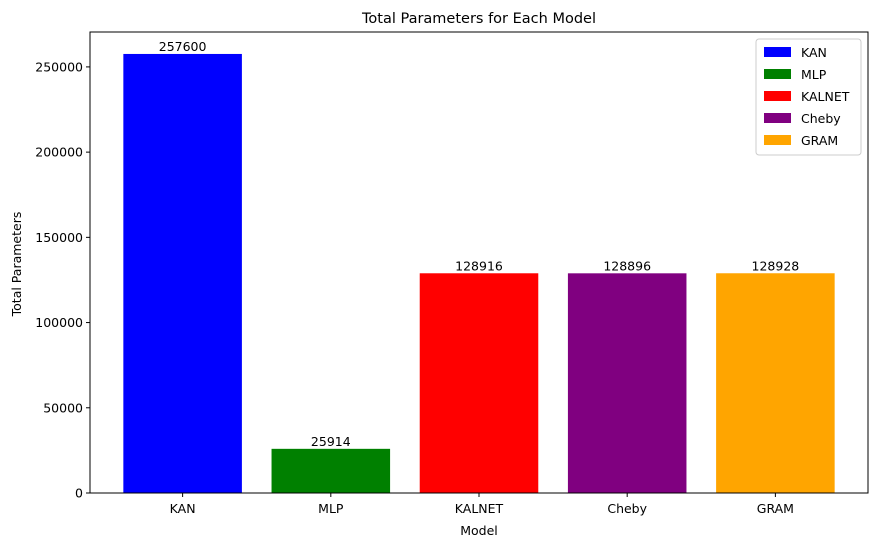  I want to click on bar-value-label: 128896, so click(627, 265).